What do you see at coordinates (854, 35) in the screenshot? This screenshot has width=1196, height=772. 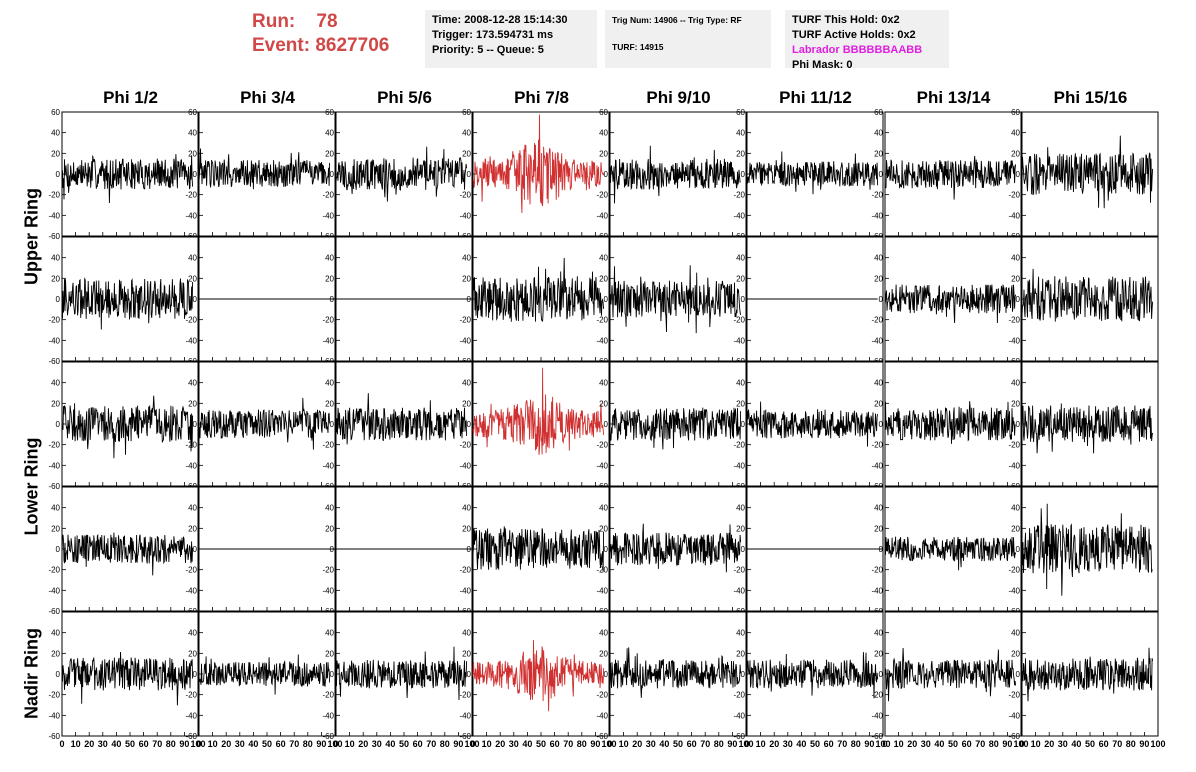 I see `turf-active-holds: TURF Active Holds: 0x2` at bounding box center [854, 35].